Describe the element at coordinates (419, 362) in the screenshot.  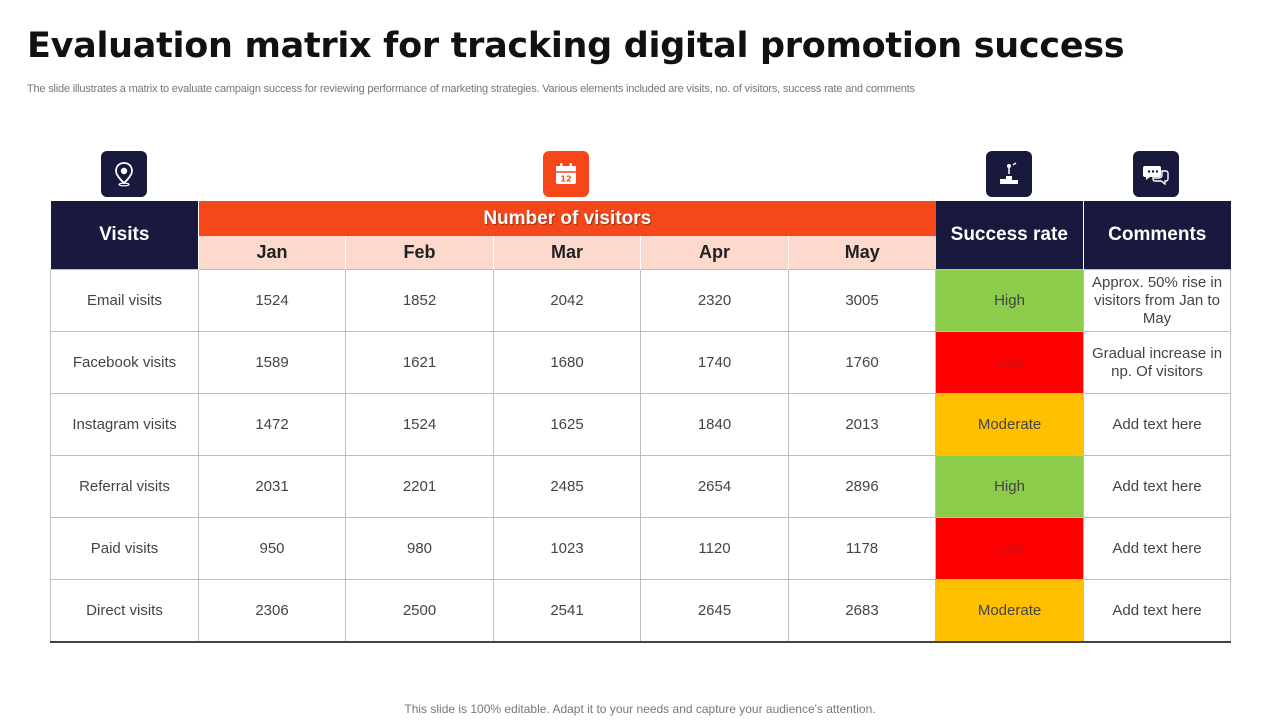
I see `visitor-count-cell: 1621` at that location.